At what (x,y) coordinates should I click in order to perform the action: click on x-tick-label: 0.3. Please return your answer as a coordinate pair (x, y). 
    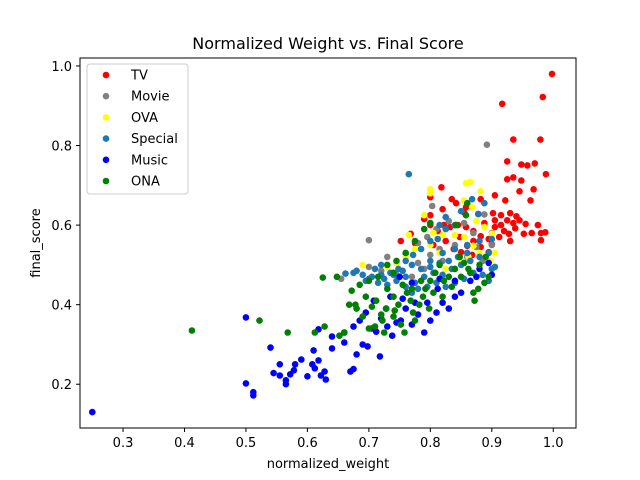
    Looking at the image, I should click on (123, 443).